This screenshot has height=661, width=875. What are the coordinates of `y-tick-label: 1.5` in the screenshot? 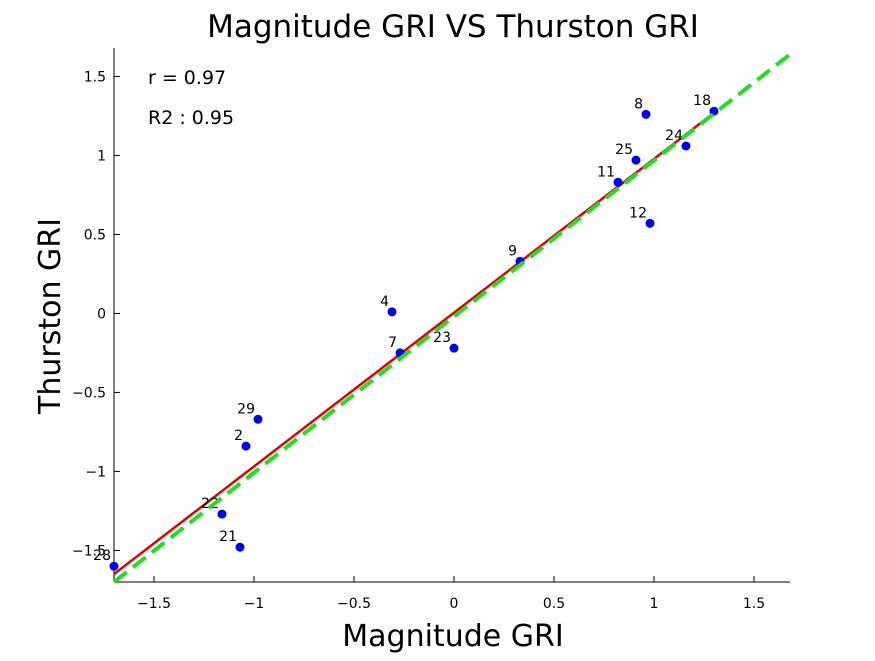 It's located at (95, 77).